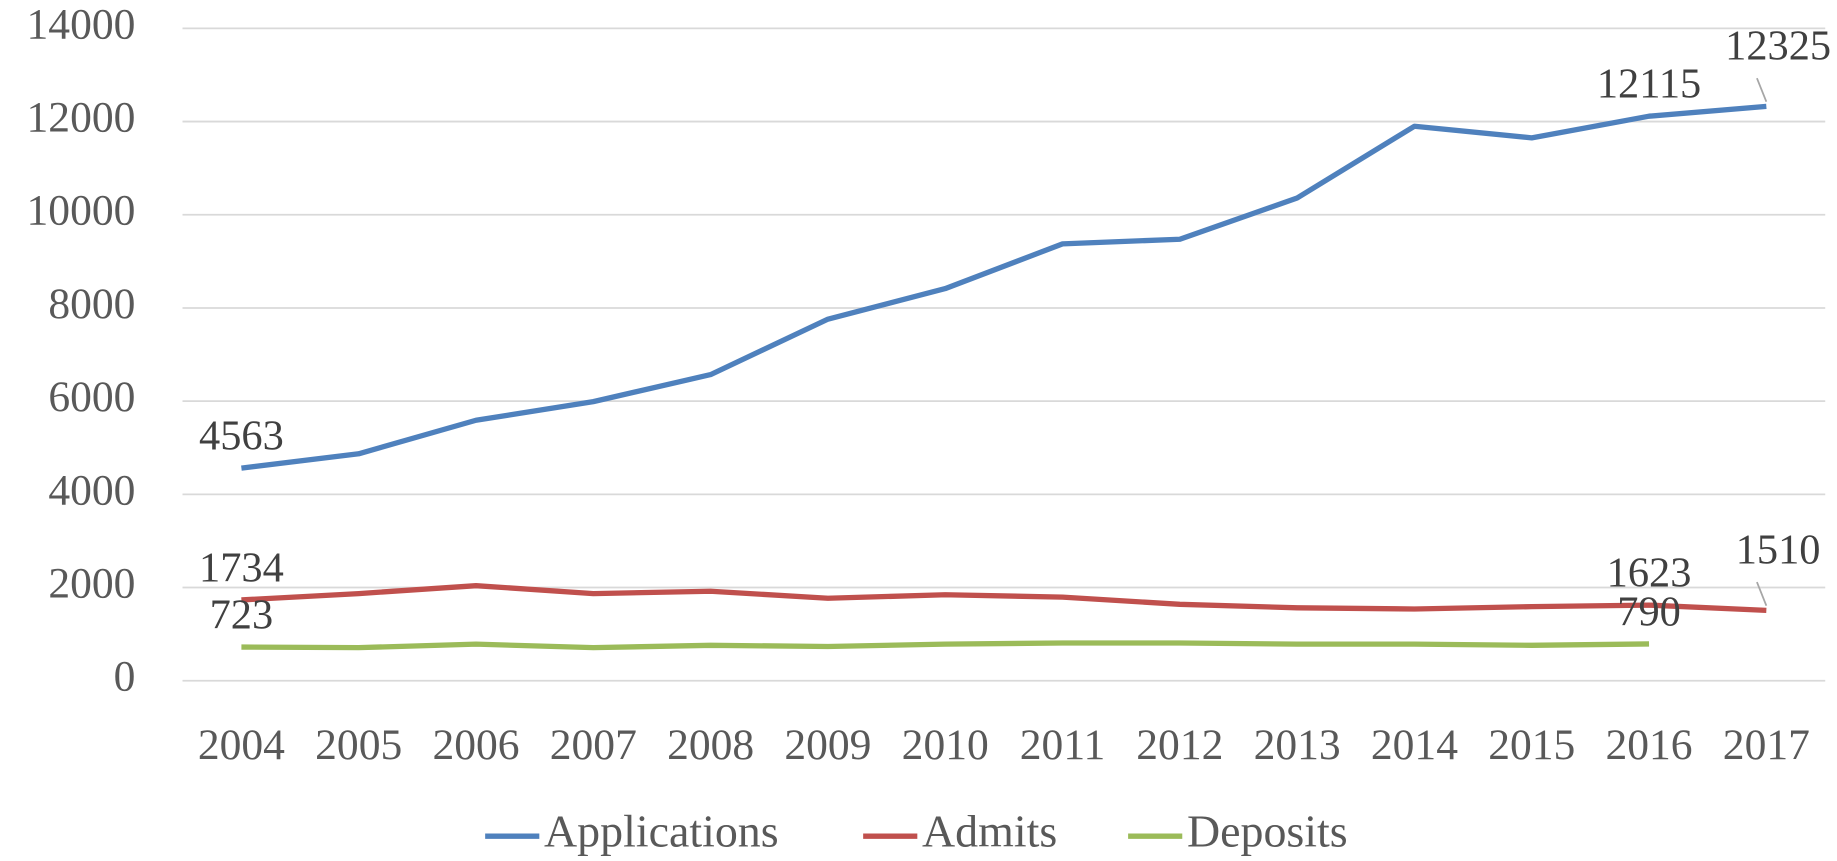 Image resolution: width=1837 pixels, height=861 pixels. I want to click on x-tick-label: 2007, so click(593, 745).